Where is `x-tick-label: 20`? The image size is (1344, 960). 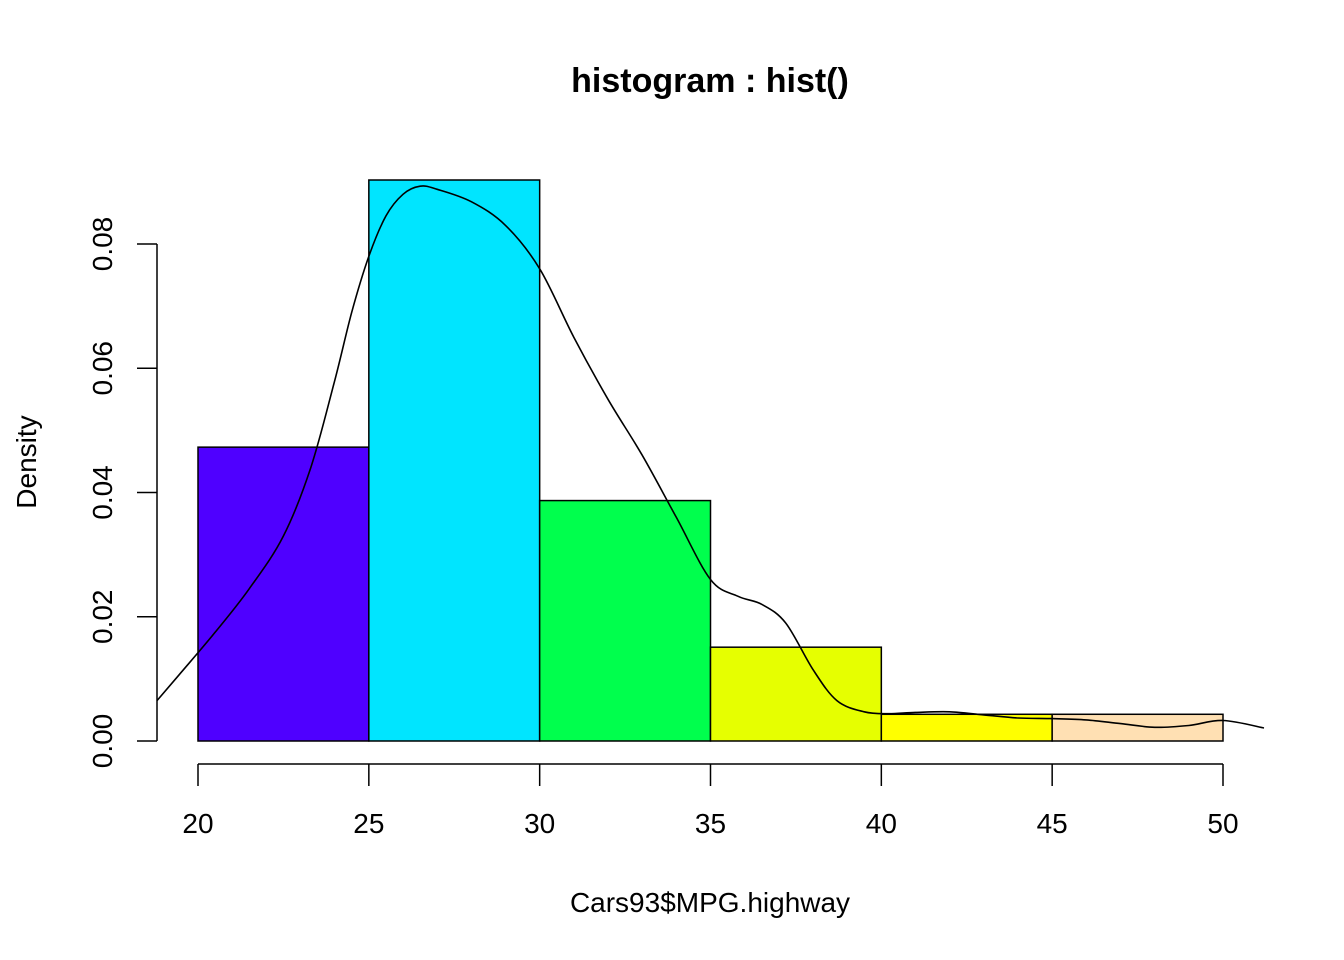 x-tick-label: 20 is located at coordinates (197, 823).